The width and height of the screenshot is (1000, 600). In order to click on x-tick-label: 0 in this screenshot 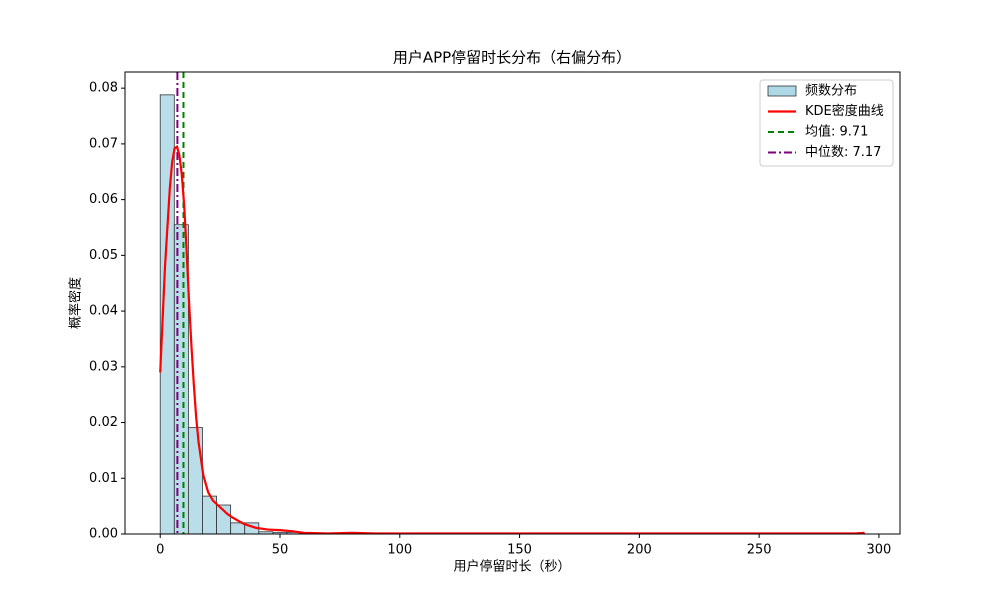, I will do `click(160, 550)`.